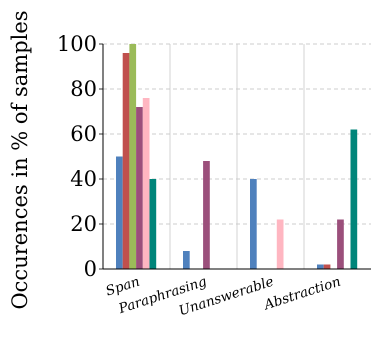  Describe the element at coordinates (83, 224) in the screenshot. I see `y-tick-label: 20` at that location.